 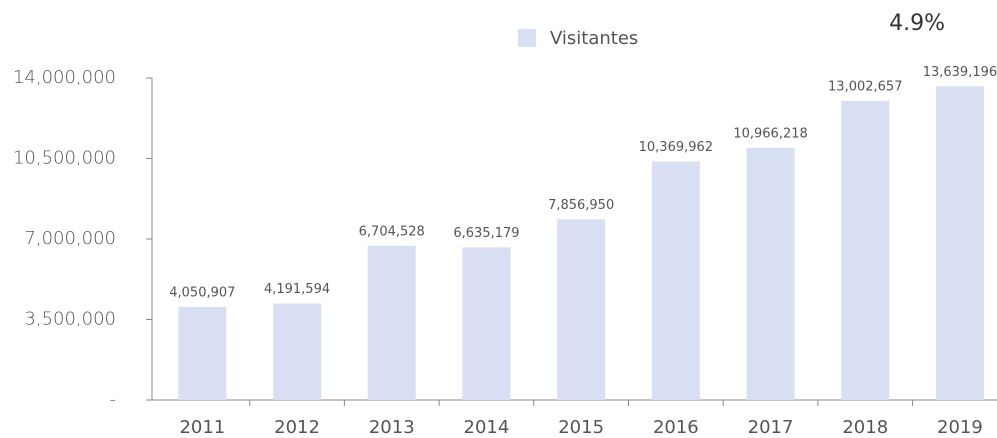 I want to click on x-tick-label: 2014, so click(x=487, y=427).